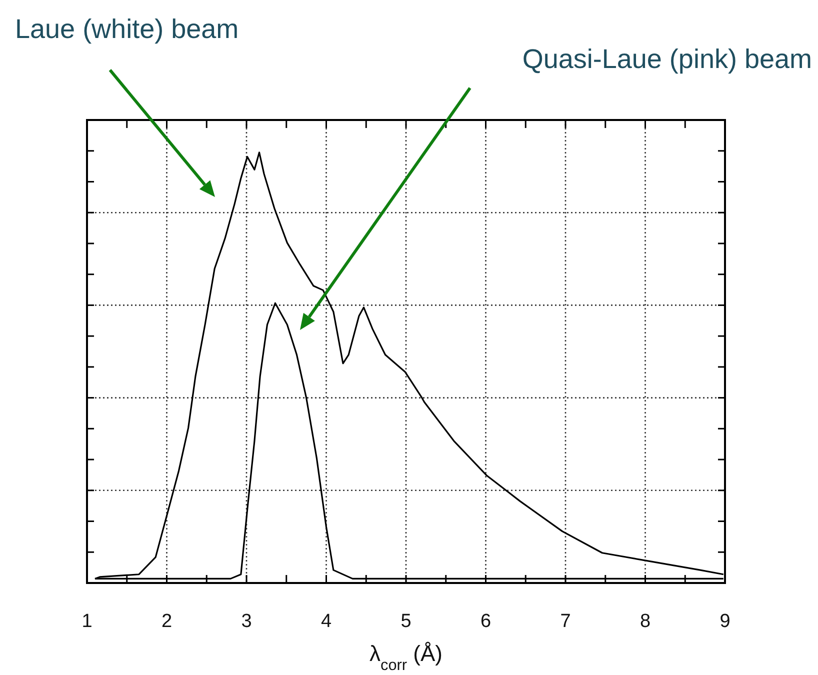  Describe the element at coordinates (326, 621) in the screenshot. I see `x-tick-label: 4` at that location.